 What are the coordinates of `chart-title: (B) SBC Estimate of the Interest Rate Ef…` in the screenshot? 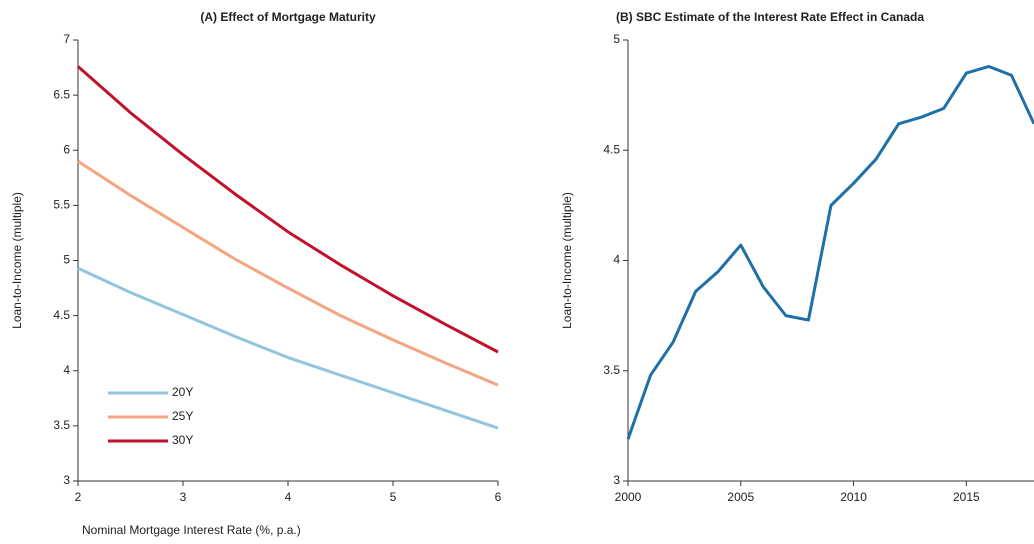 It's located at (770, 17).